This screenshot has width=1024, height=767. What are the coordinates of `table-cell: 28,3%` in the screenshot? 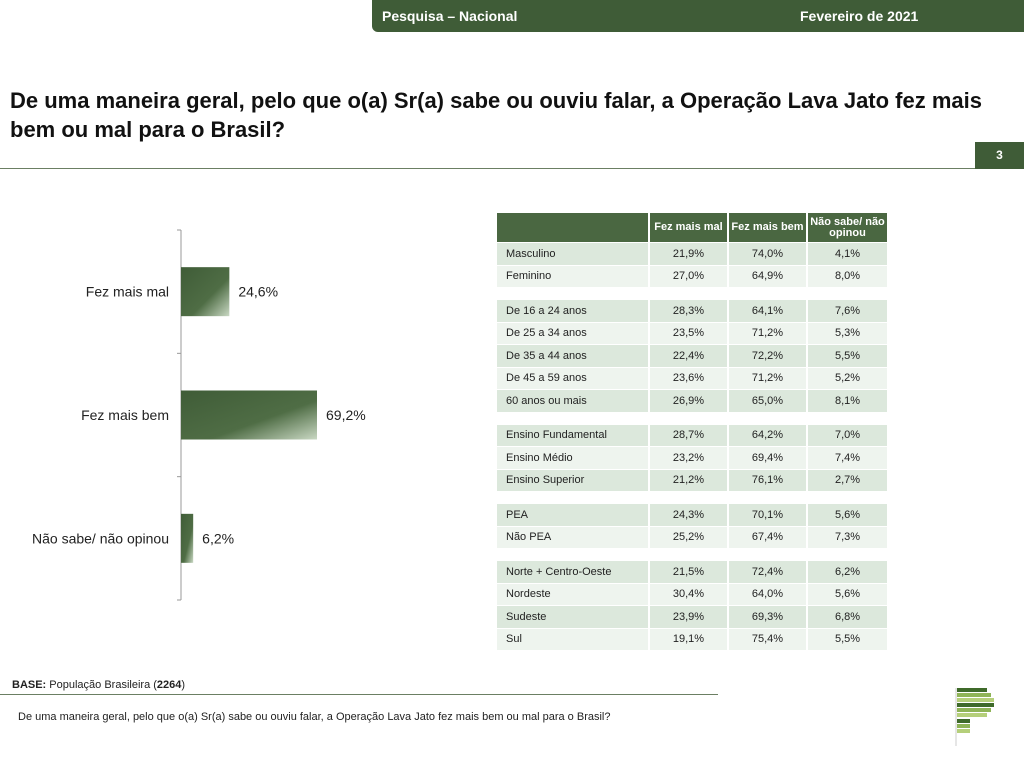 It's located at (689, 311).